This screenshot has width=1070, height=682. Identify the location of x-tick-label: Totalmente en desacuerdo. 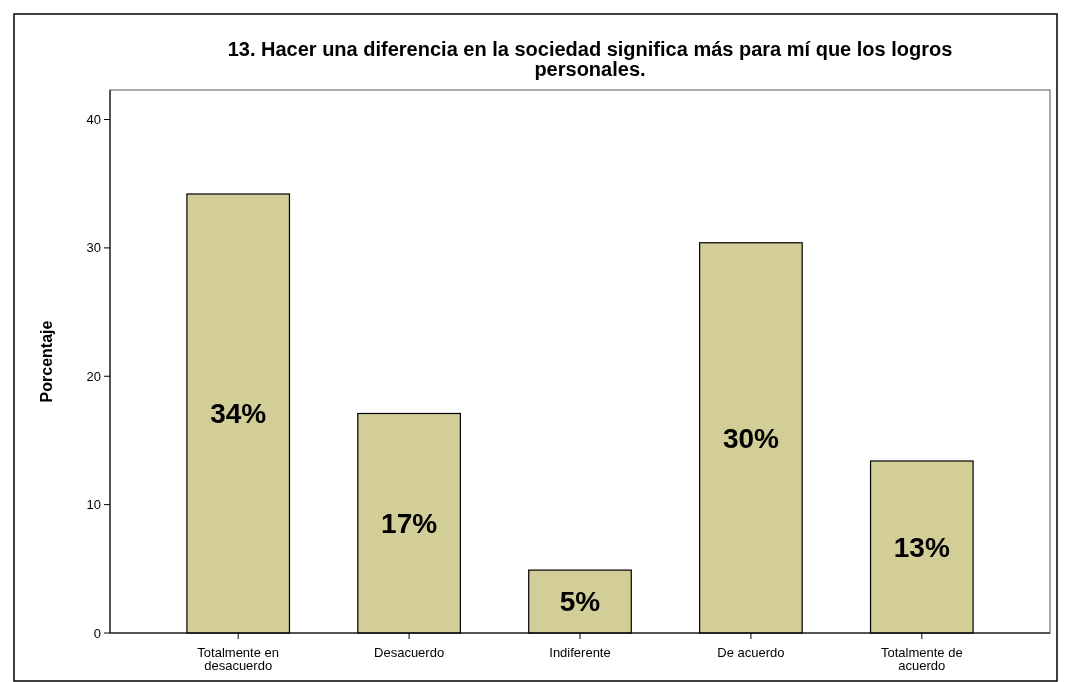
(238, 659).